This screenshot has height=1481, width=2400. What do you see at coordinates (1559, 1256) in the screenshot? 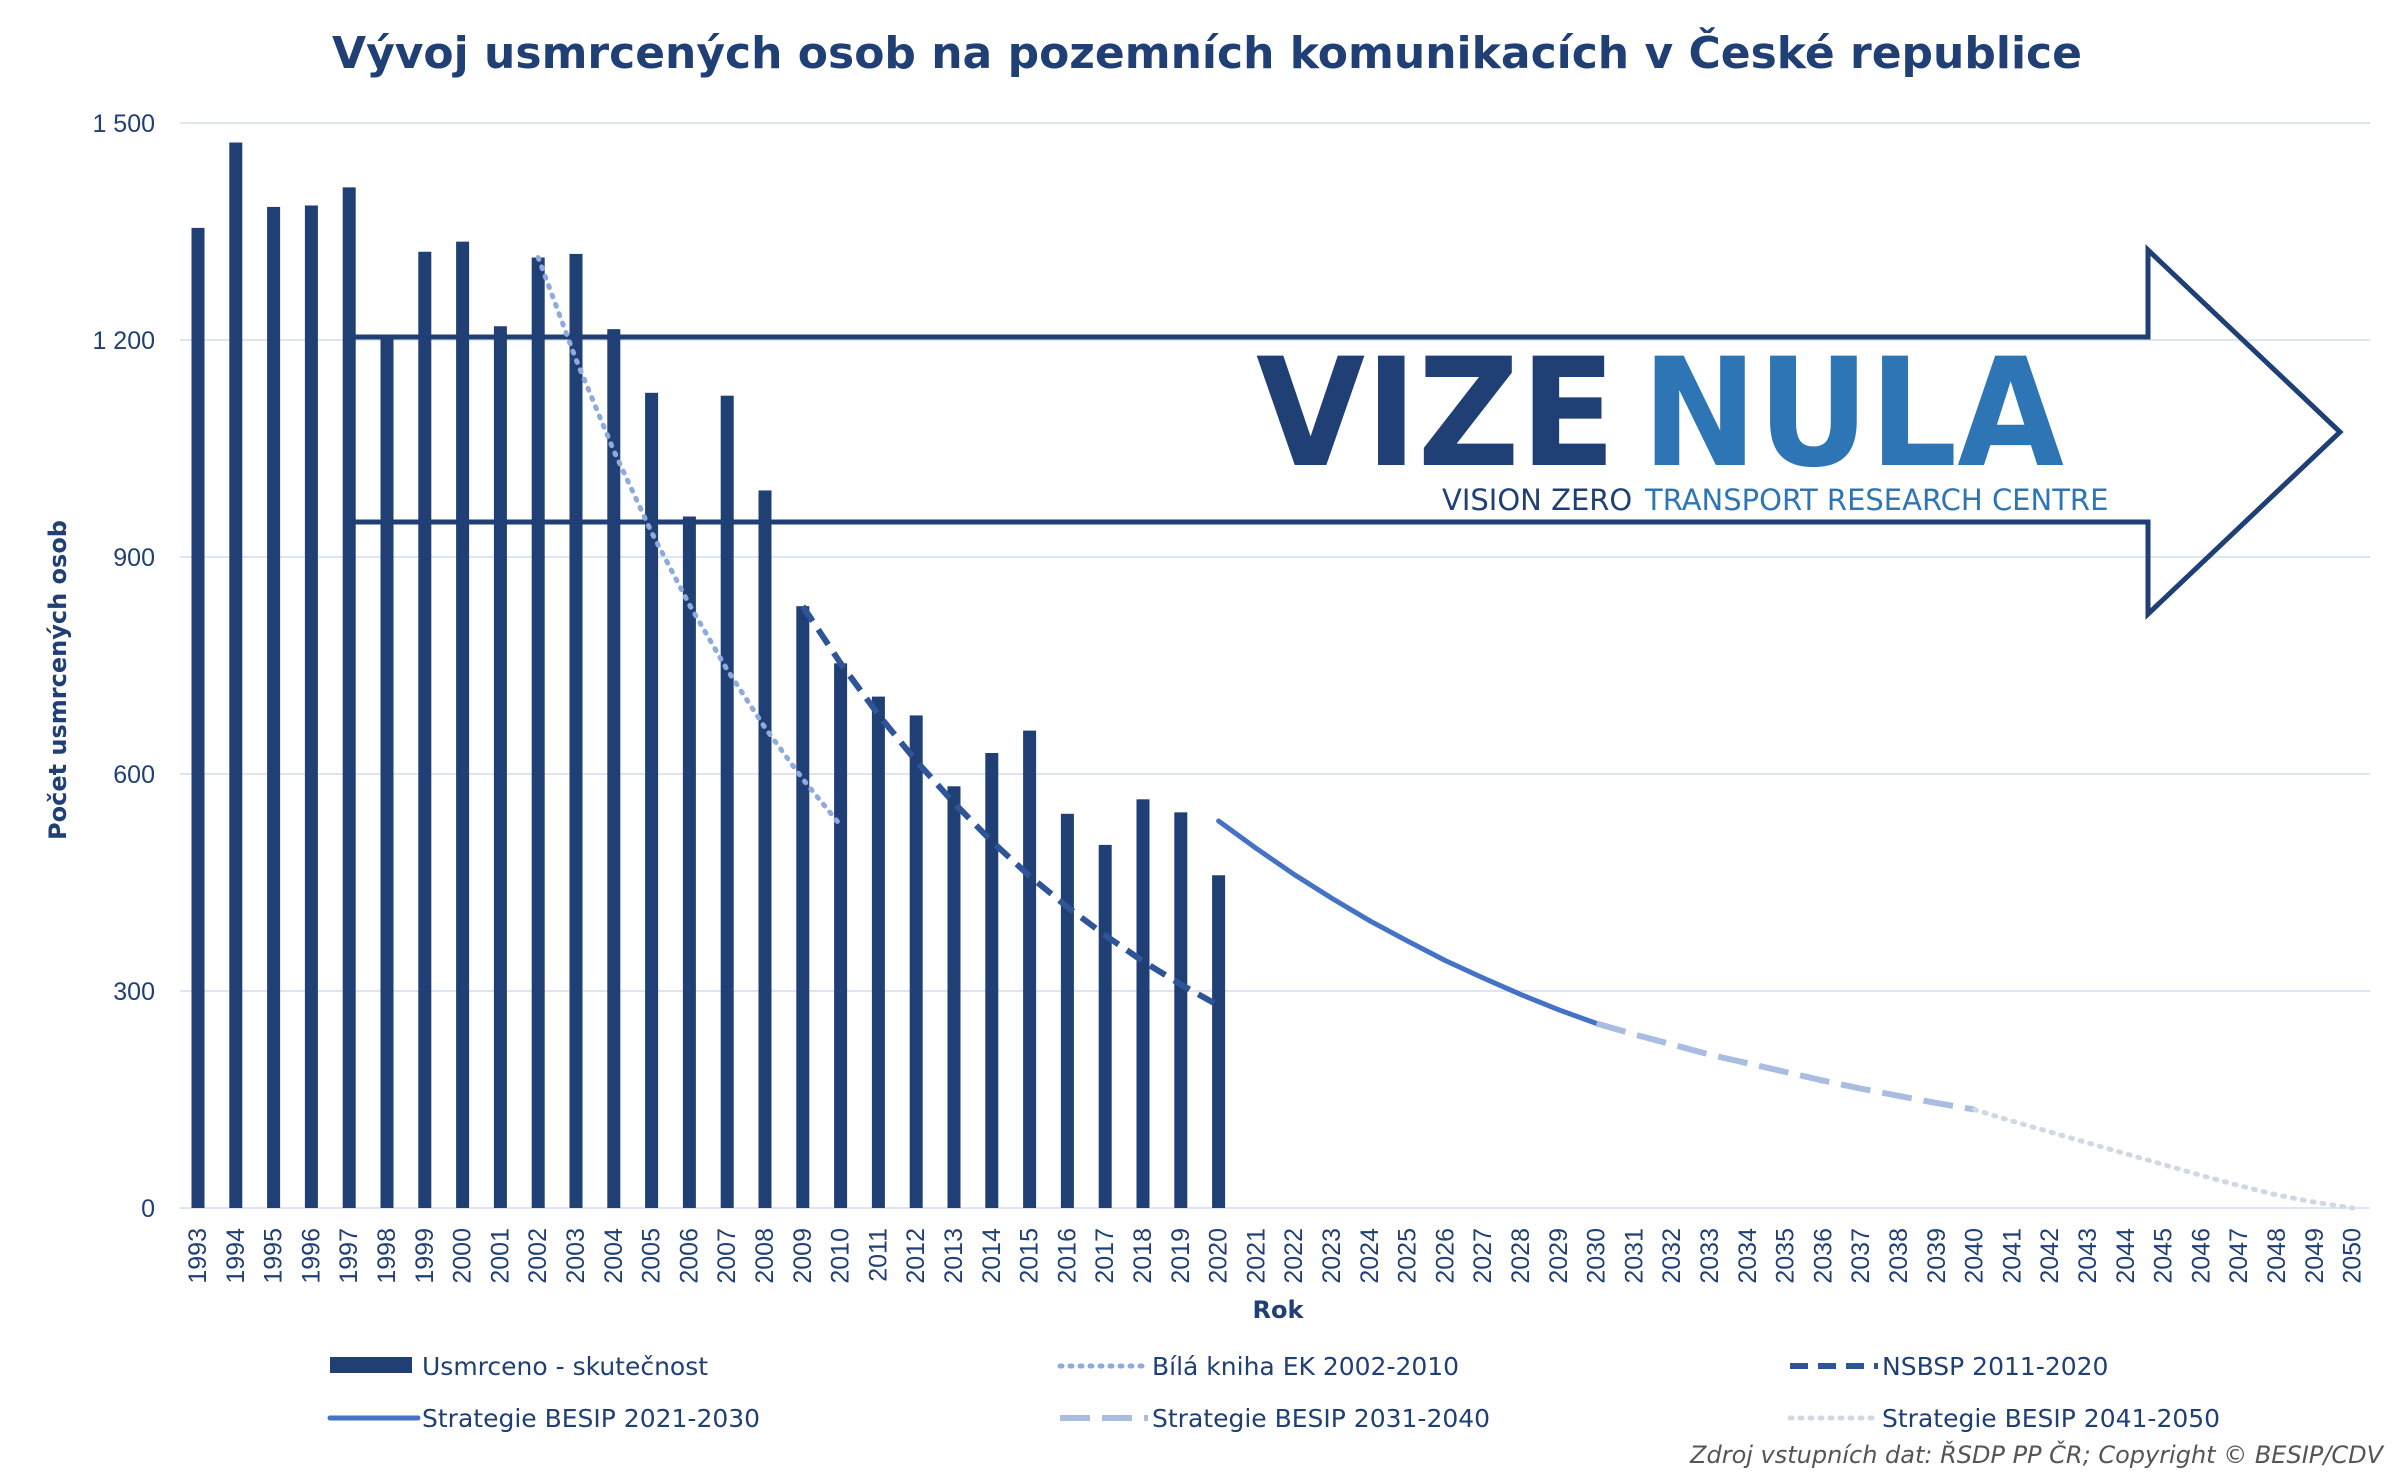
I see `x-tick-label: 2029` at bounding box center [1559, 1256].